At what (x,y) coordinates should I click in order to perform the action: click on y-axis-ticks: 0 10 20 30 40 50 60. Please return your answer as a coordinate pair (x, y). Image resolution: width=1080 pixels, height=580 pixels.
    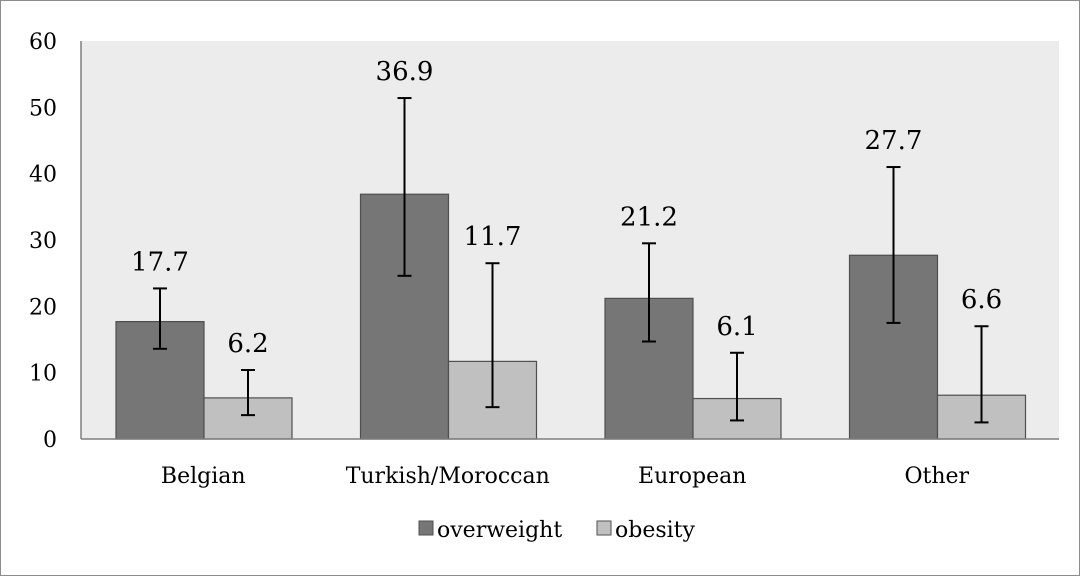
    Looking at the image, I should click on (43, 241).